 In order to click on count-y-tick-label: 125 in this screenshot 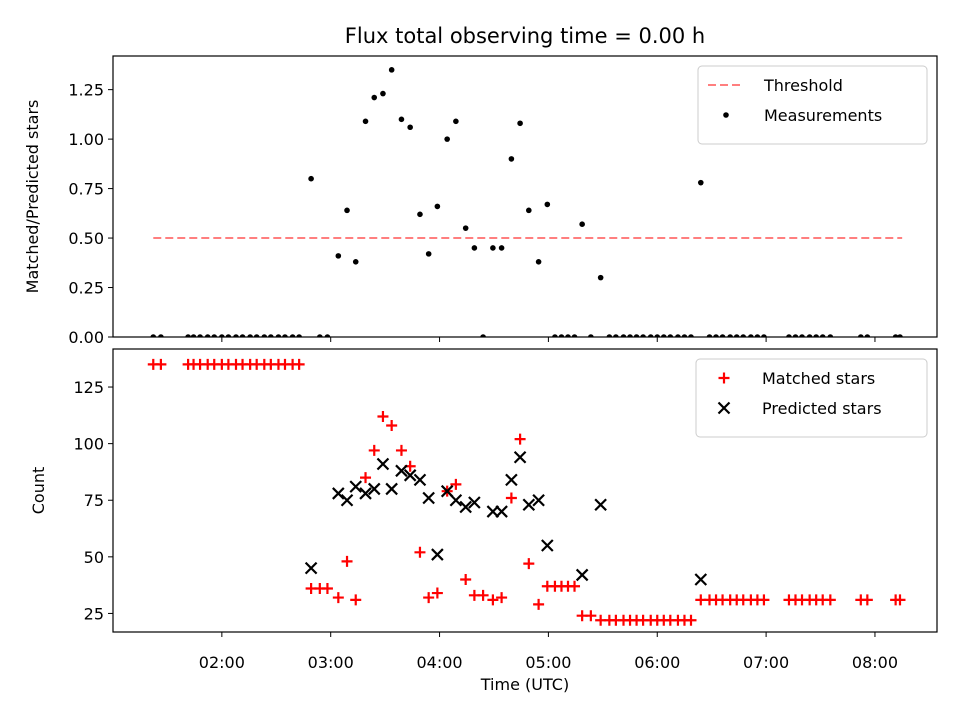, I will do `click(88, 387)`.